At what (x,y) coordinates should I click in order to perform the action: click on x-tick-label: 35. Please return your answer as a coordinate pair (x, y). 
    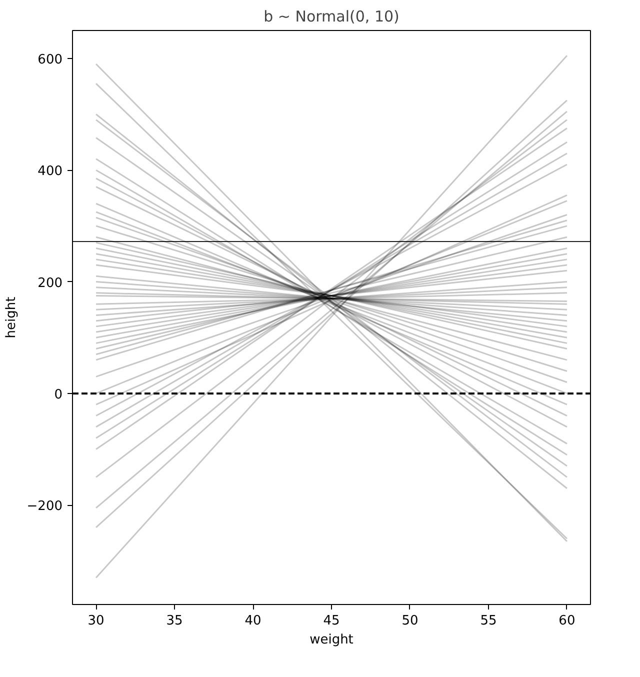
    Looking at the image, I should click on (174, 621).